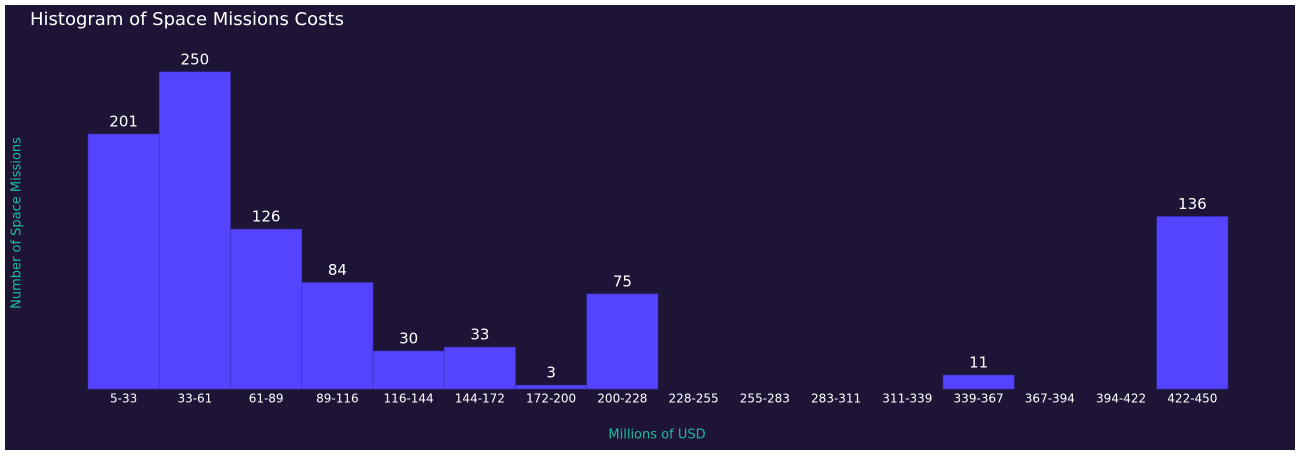 Image resolution: width=1300 pixels, height=456 pixels. Describe the element at coordinates (551, 399) in the screenshot. I see `x-tick-label: 172-200` at that location.